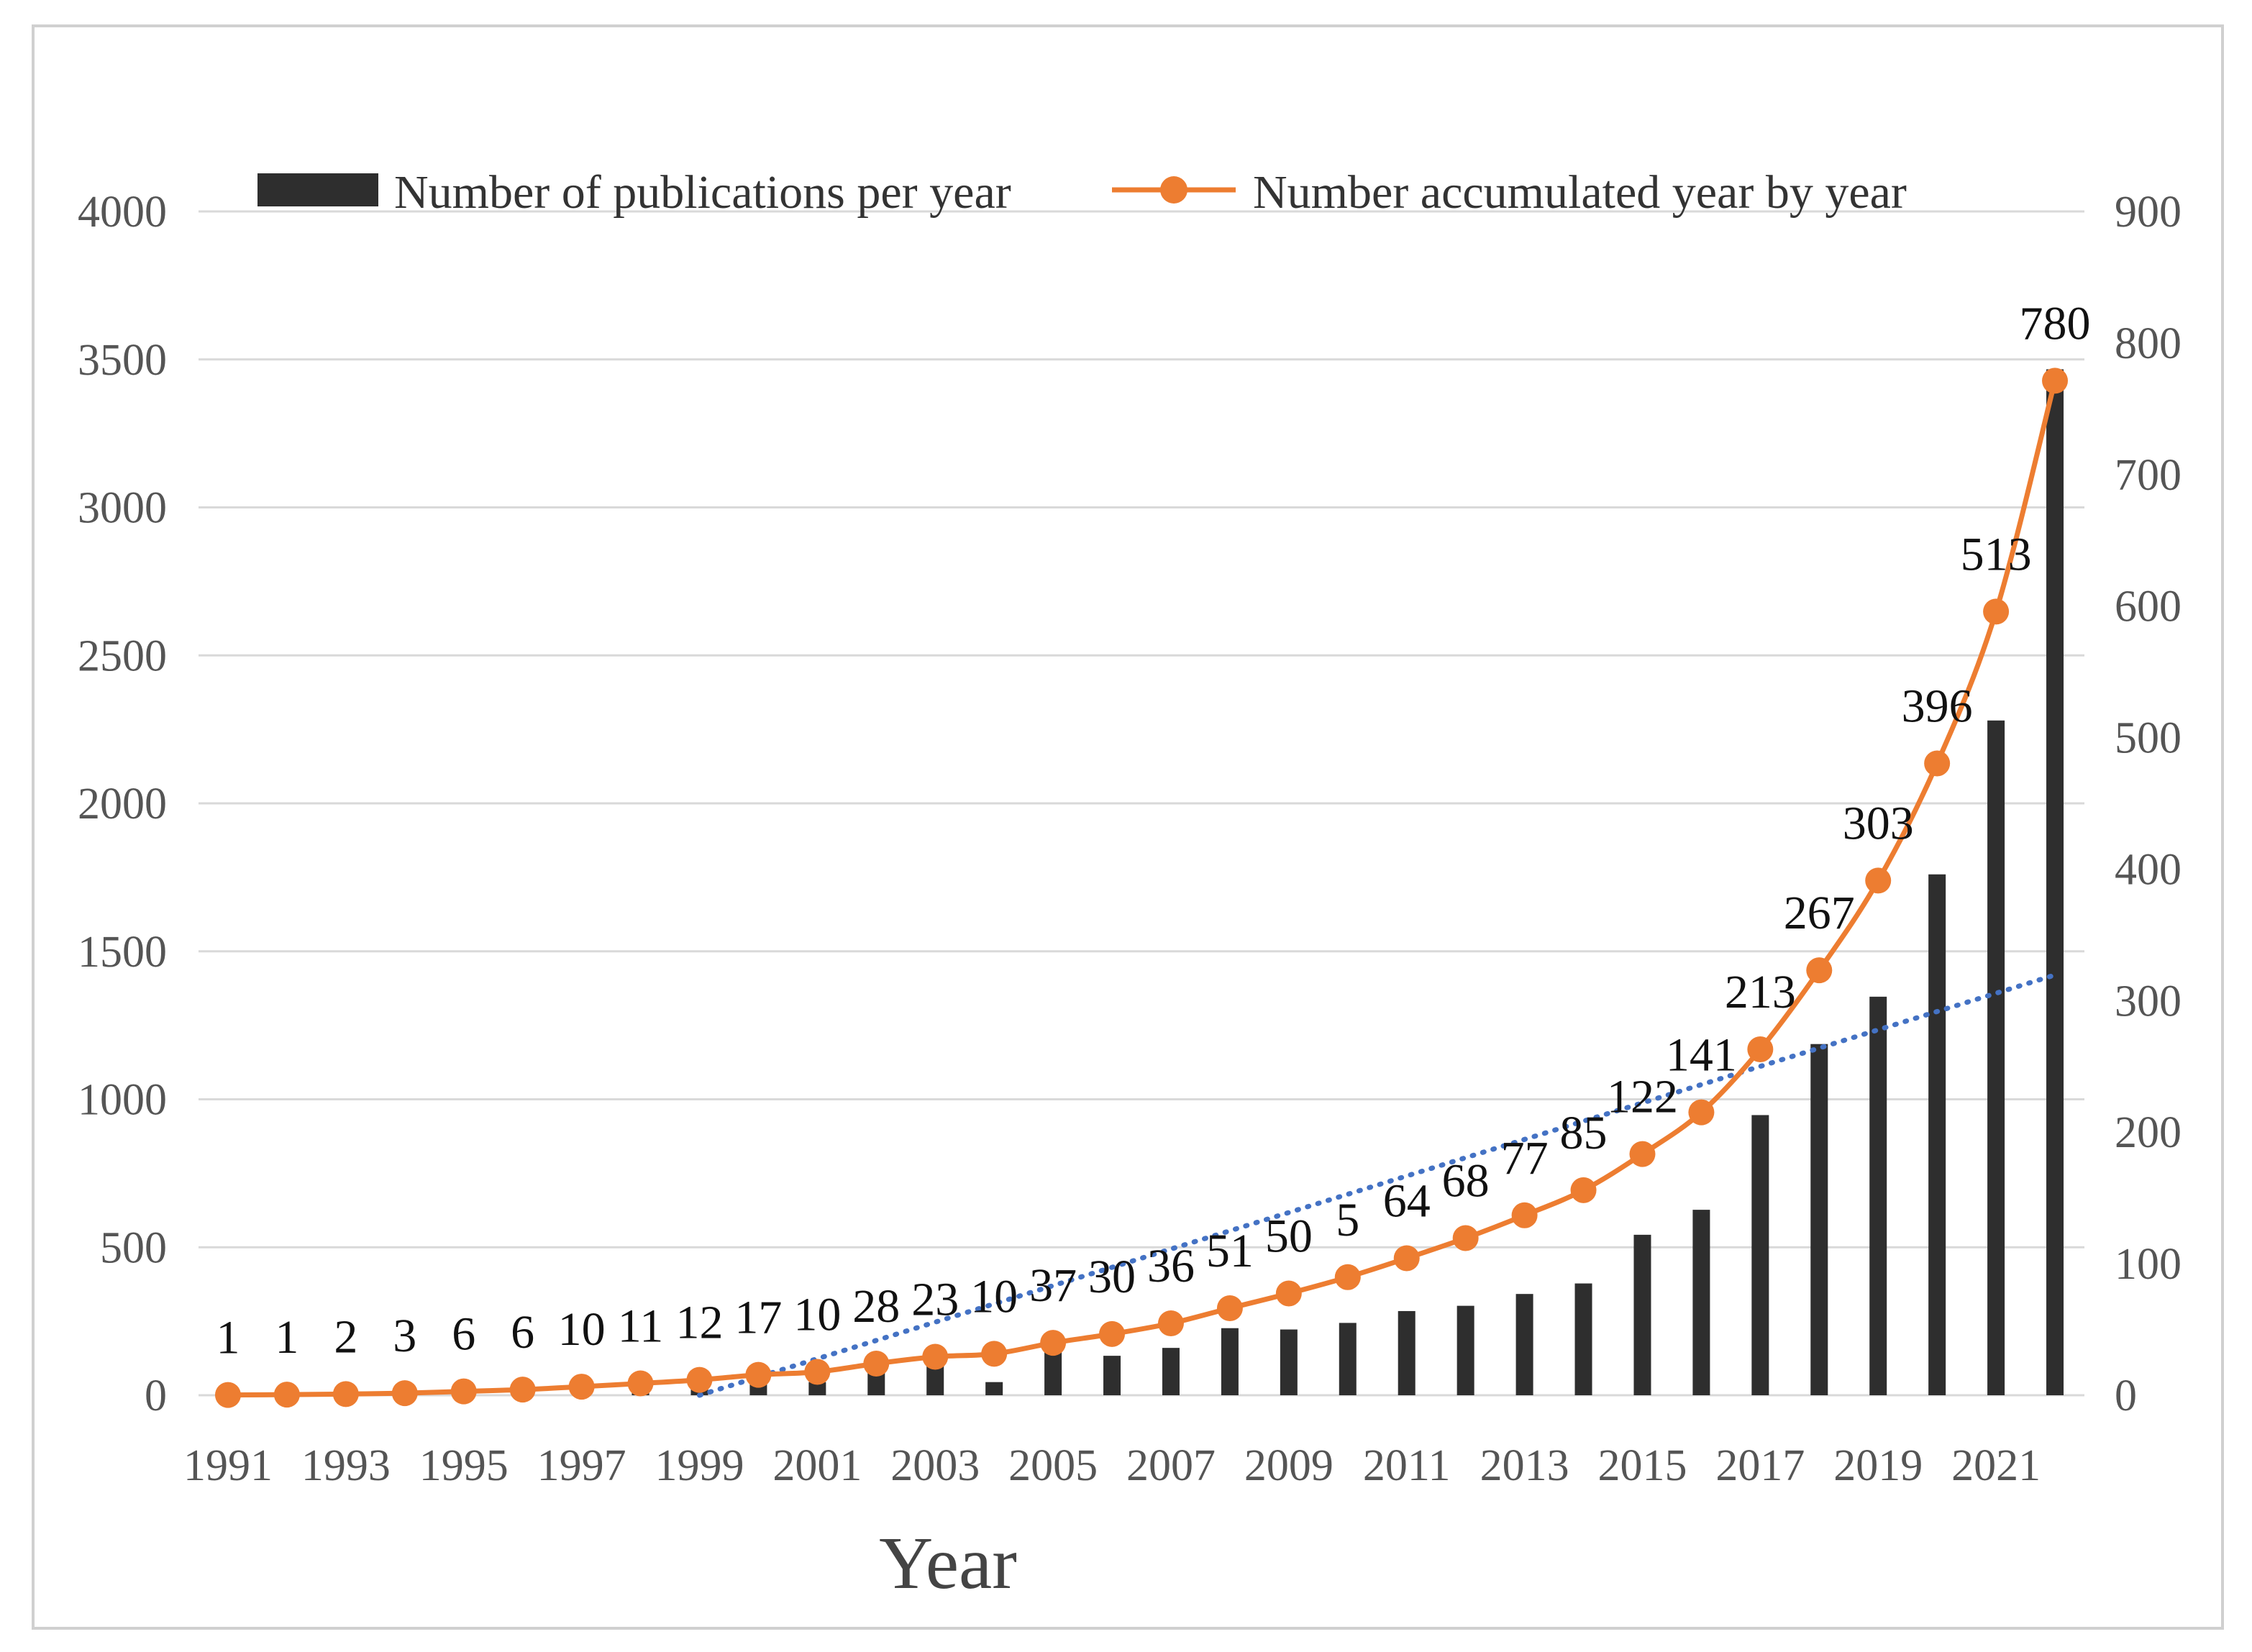 This screenshot has height=1652, width=2252. I want to click on data-label-2021: 513, so click(1997, 554).